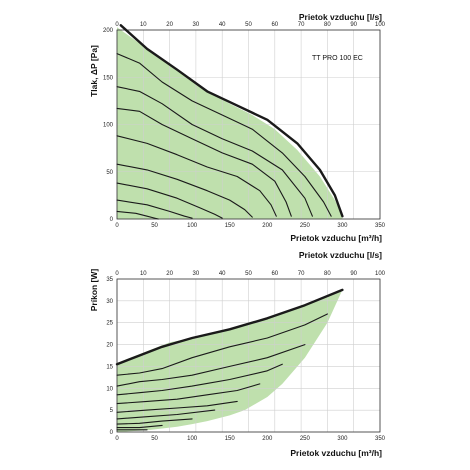 The width and height of the screenshot is (470, 470). Describe the element at coordinates (380, 274) in the screenshot. I see `power-x2-tick-label: 100` at that location.